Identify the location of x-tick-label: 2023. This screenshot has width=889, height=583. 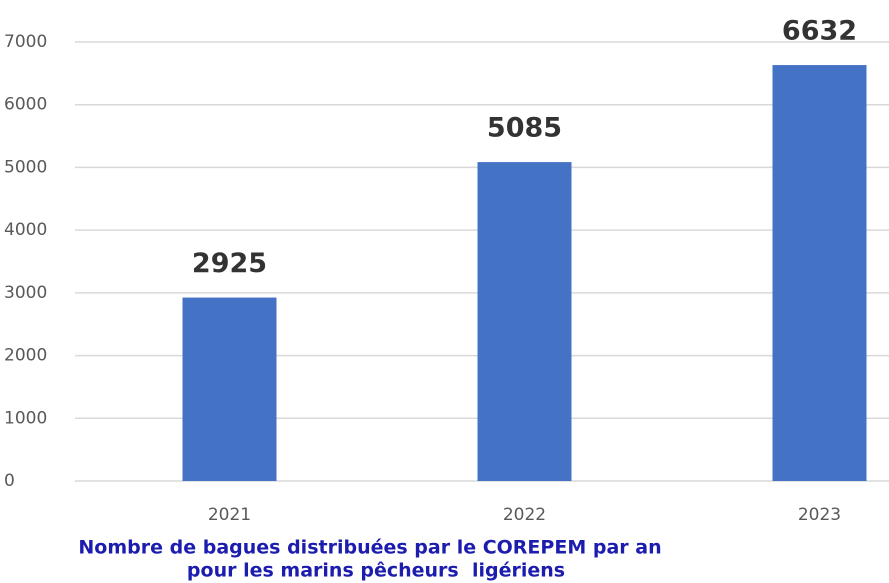
(819, 515).